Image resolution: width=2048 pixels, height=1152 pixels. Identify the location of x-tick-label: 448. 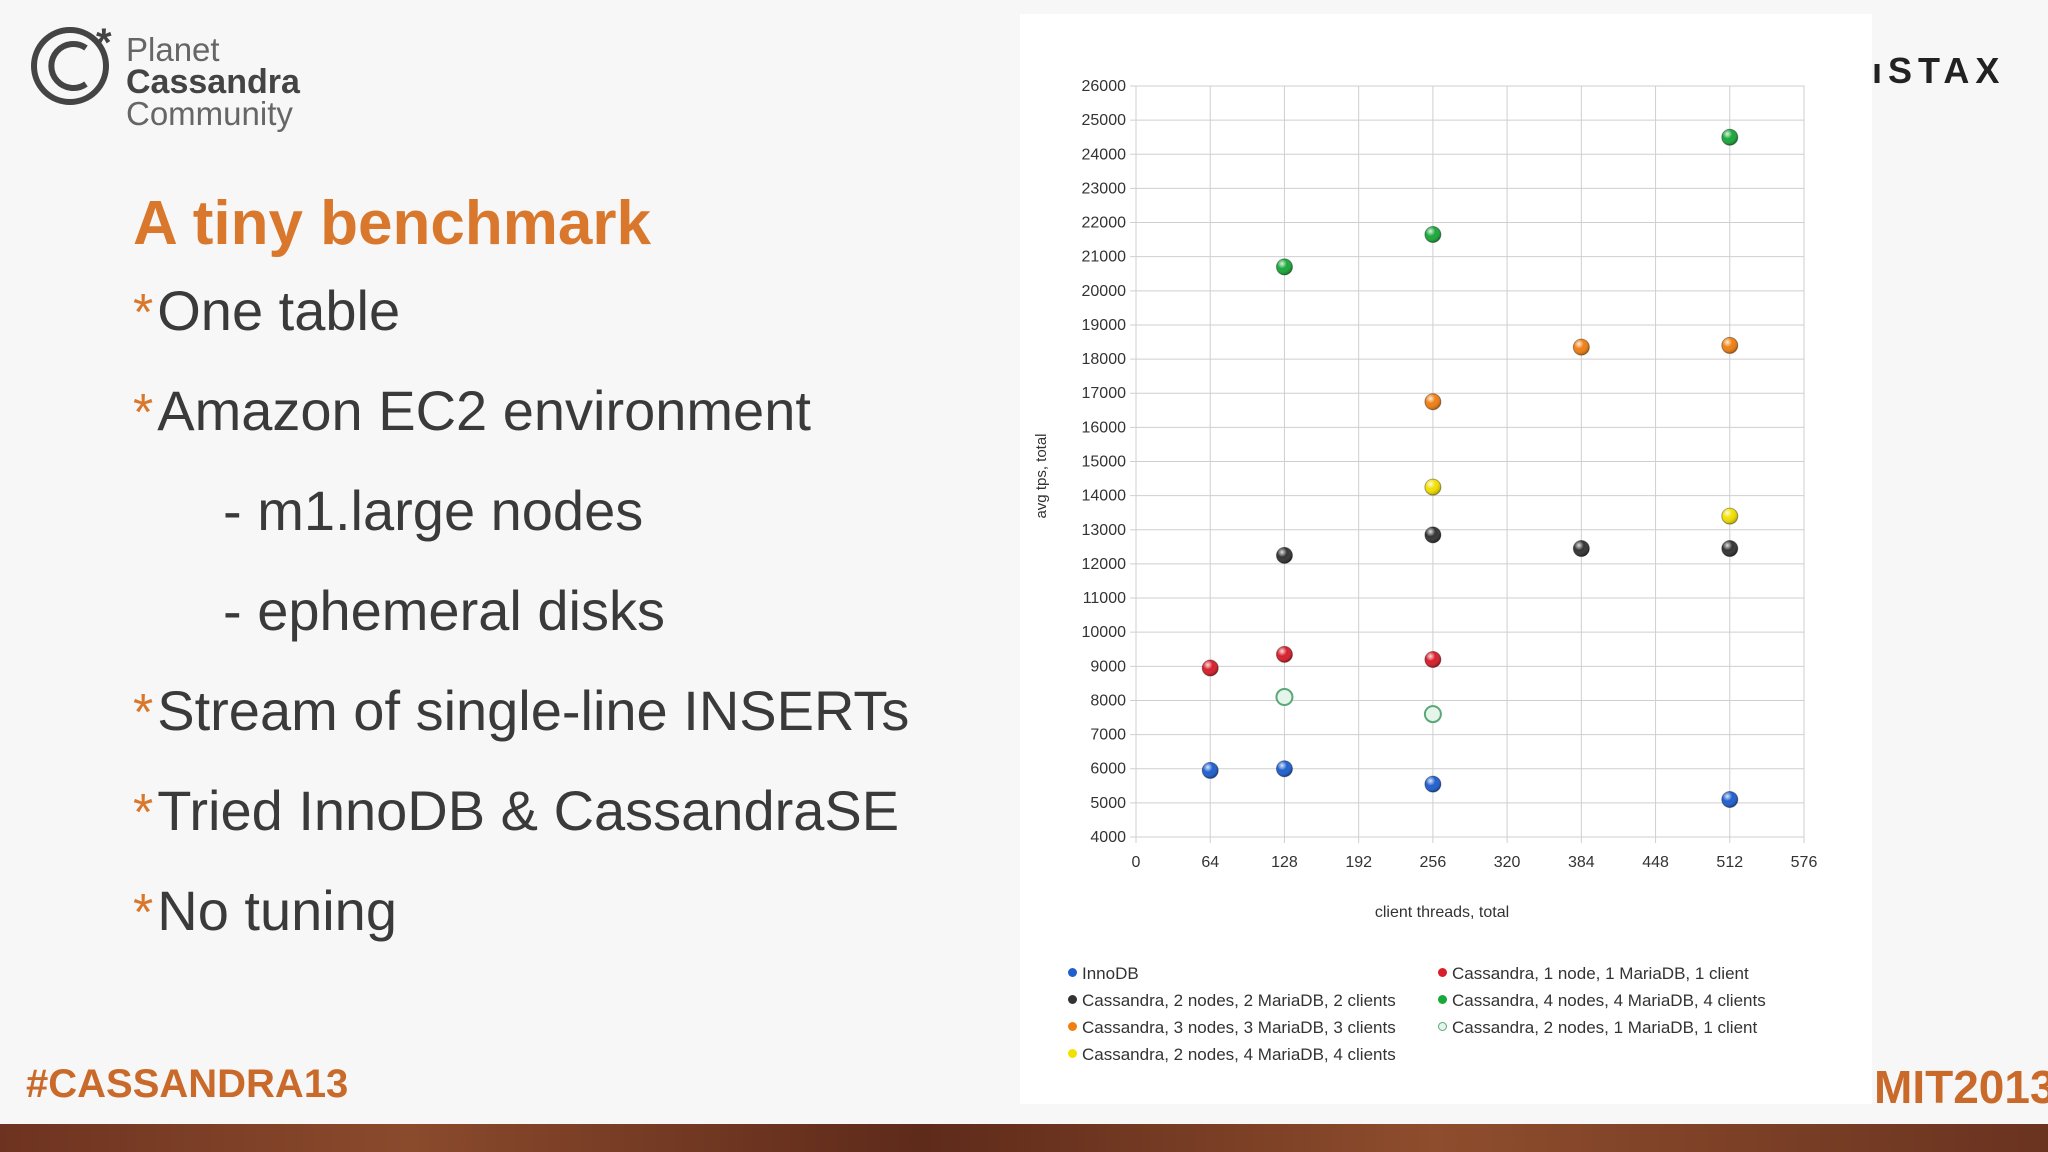
(1655, 862).